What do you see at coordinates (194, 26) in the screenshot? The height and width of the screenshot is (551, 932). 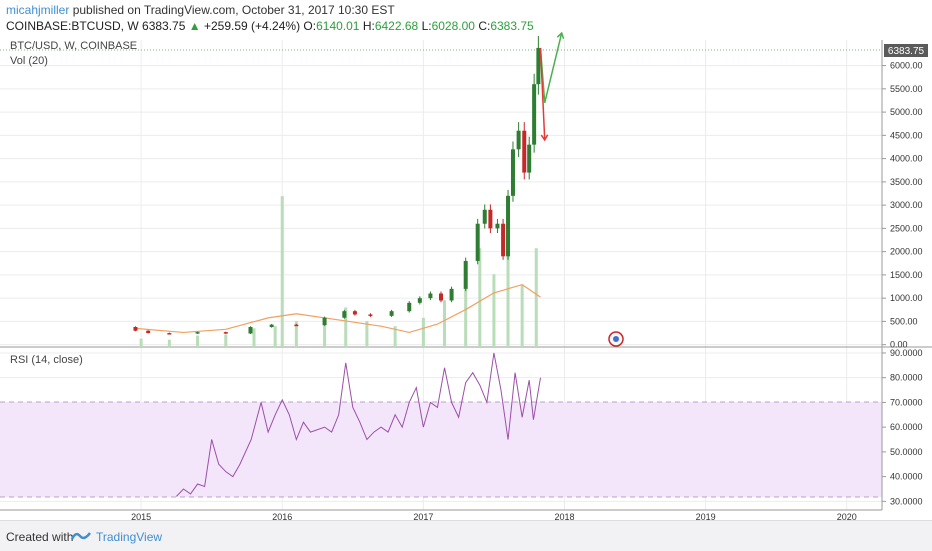 I see `change-up-icon: ▲` at bounding box center [194, 26].